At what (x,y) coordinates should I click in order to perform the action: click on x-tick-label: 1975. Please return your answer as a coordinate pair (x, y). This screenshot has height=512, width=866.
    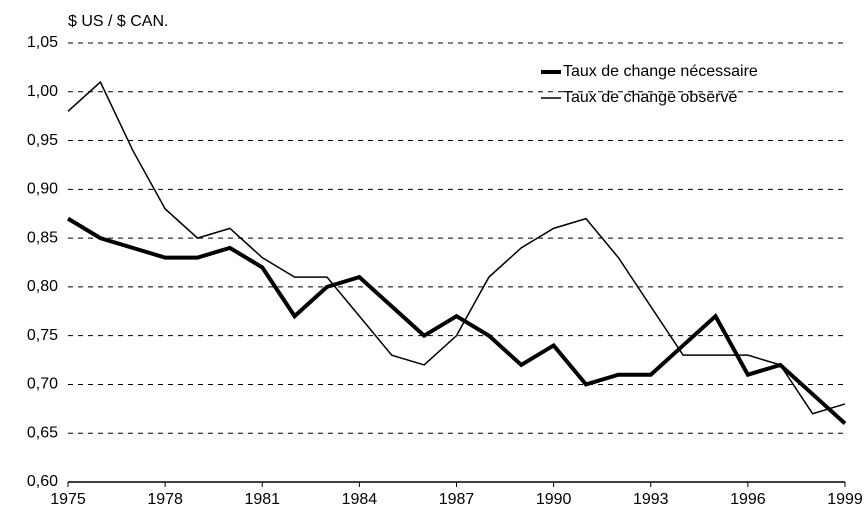
    Looking at the image, I should click on (68, 499).